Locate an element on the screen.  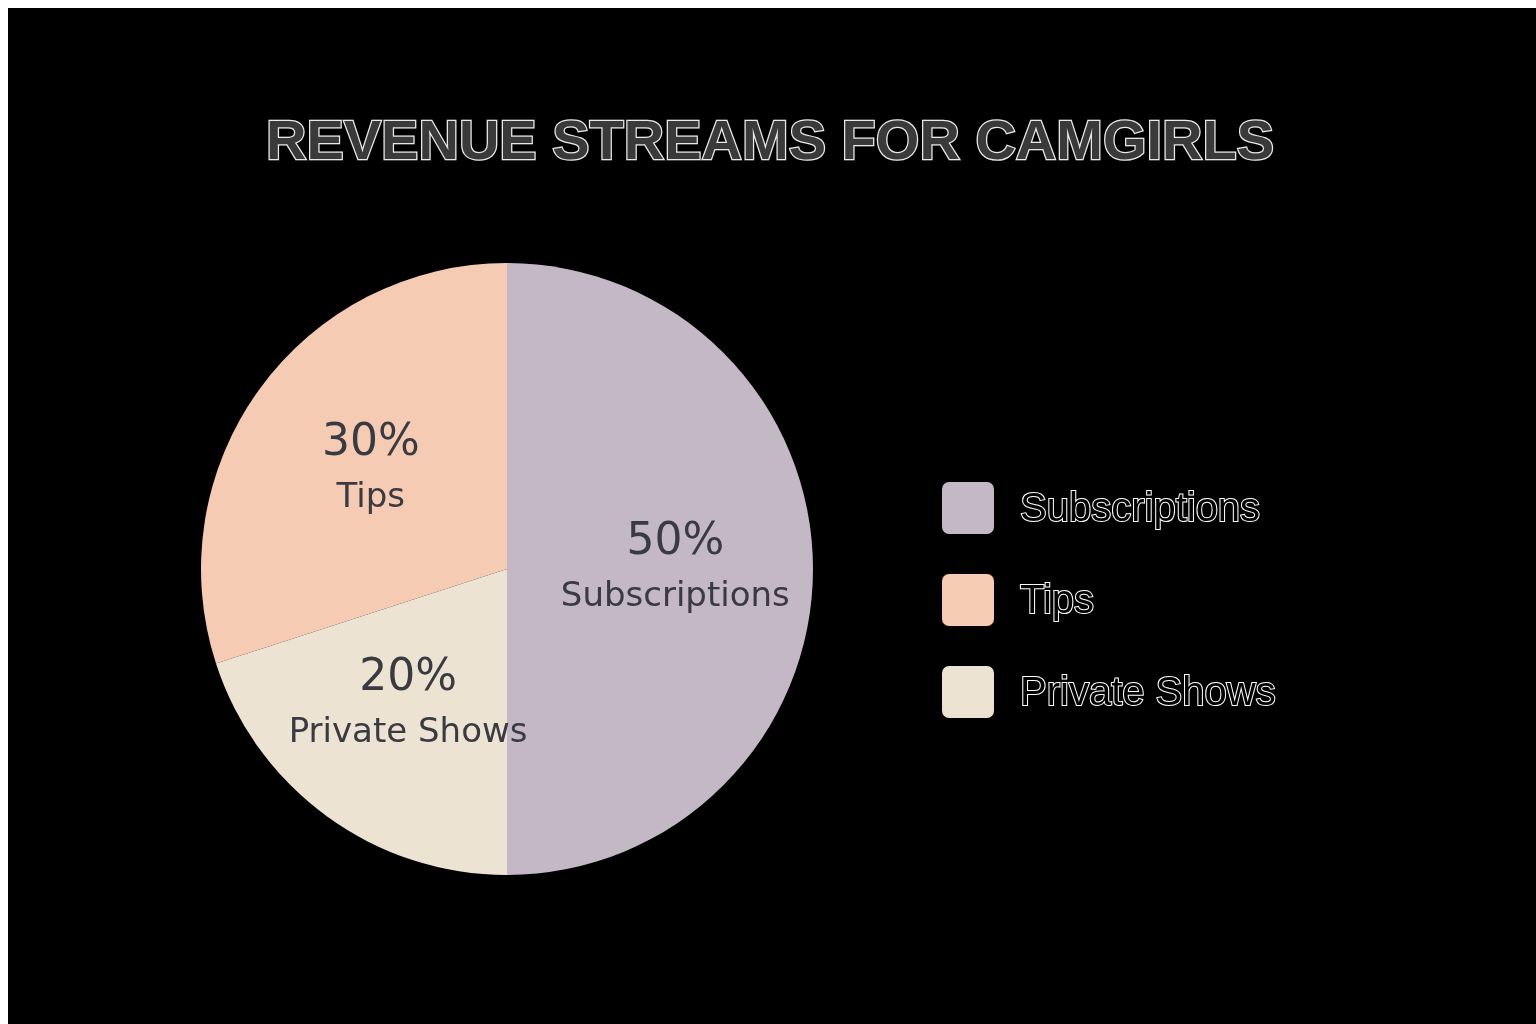
legend-label: Tips is located at coordinates (1057, 598).